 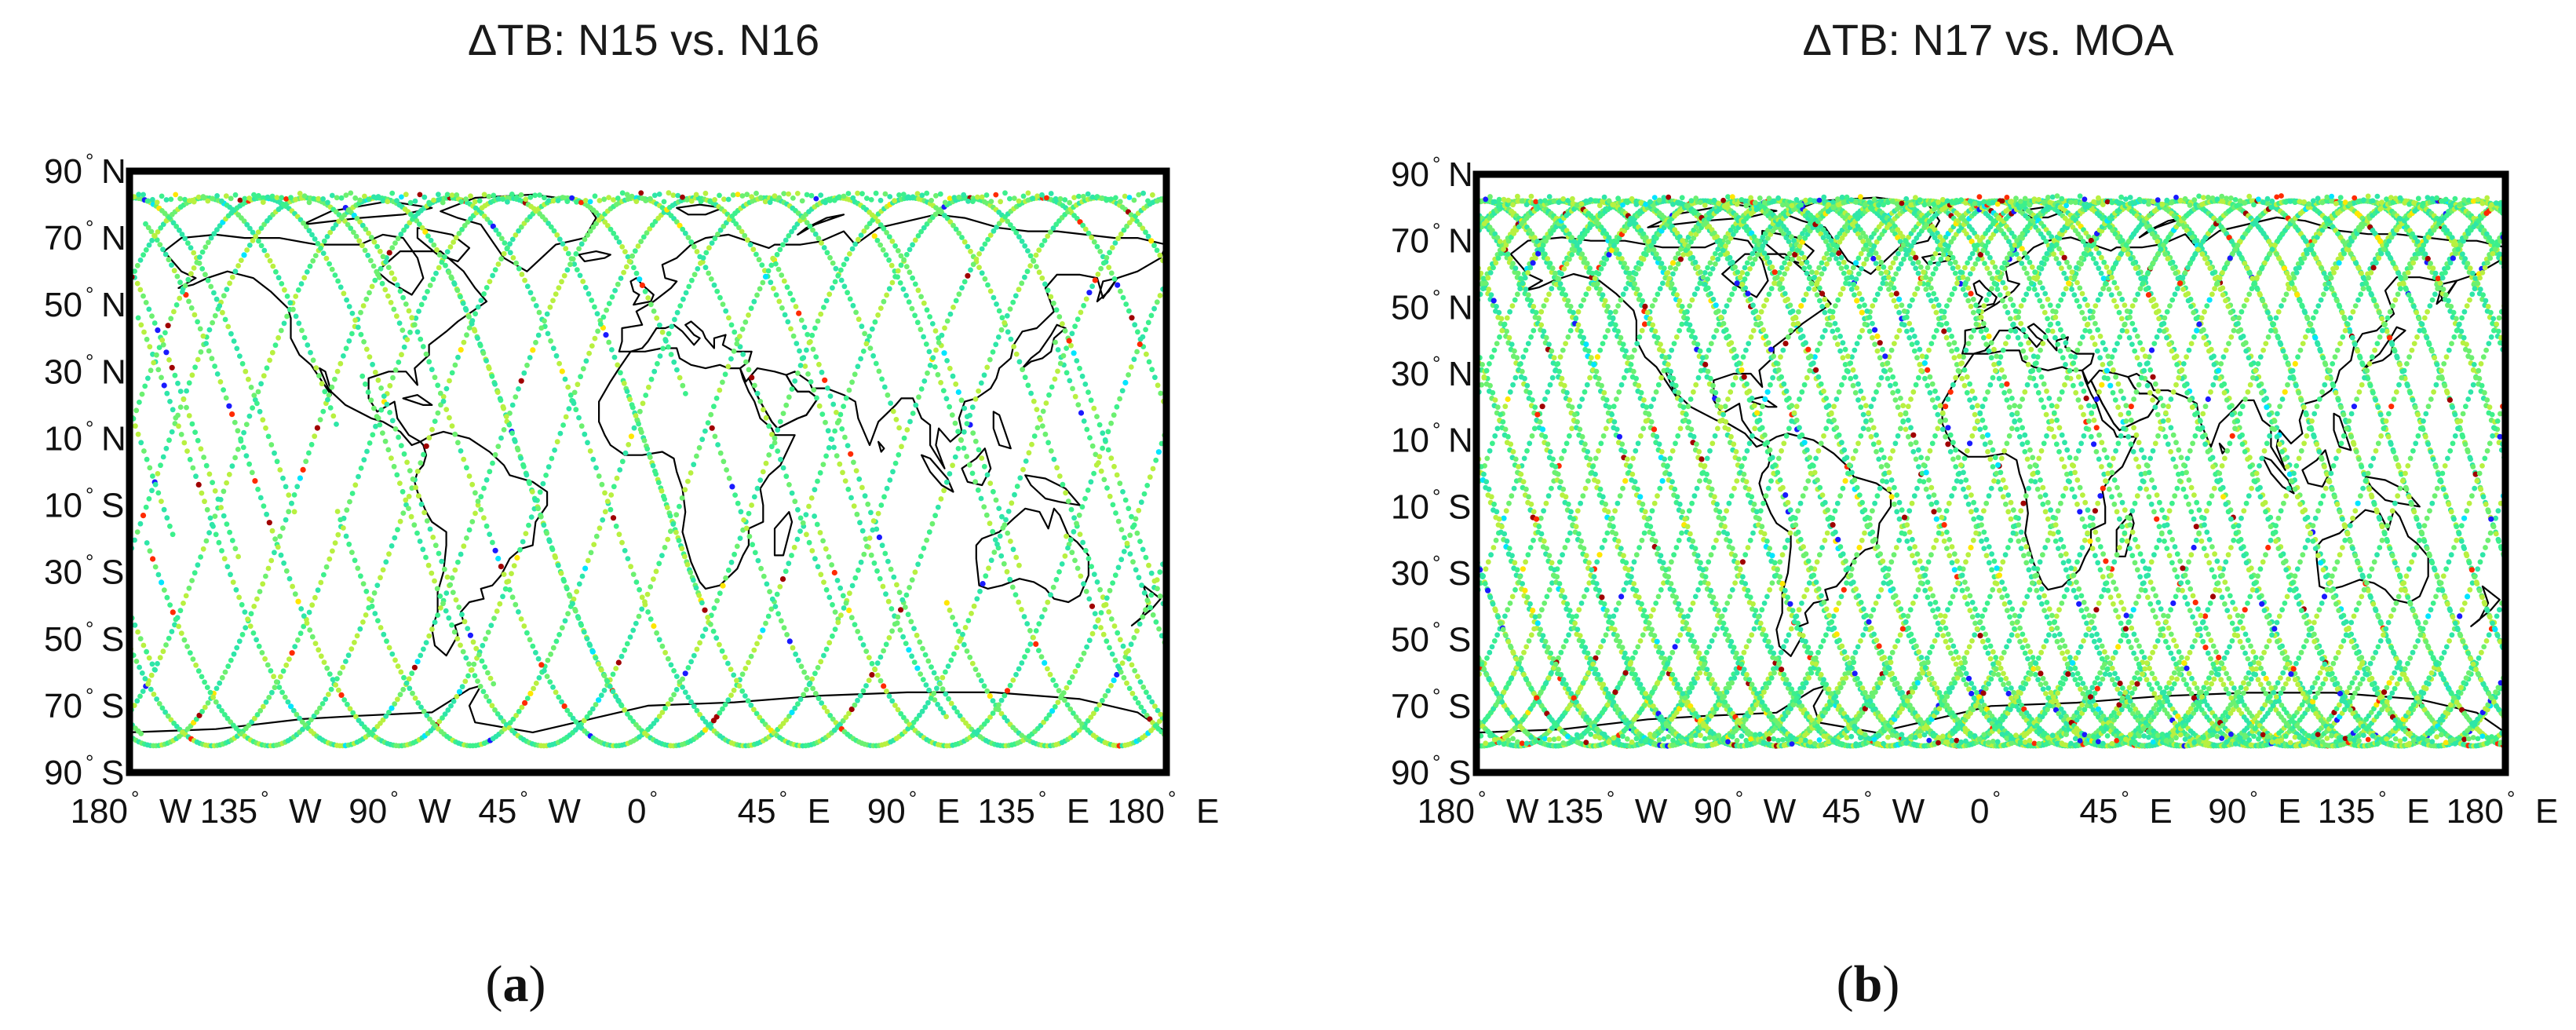 What do you see at coordinates (63, 171) in the screenshot?
I see `y-tick-label: 90` at bounding box center [63, 171].